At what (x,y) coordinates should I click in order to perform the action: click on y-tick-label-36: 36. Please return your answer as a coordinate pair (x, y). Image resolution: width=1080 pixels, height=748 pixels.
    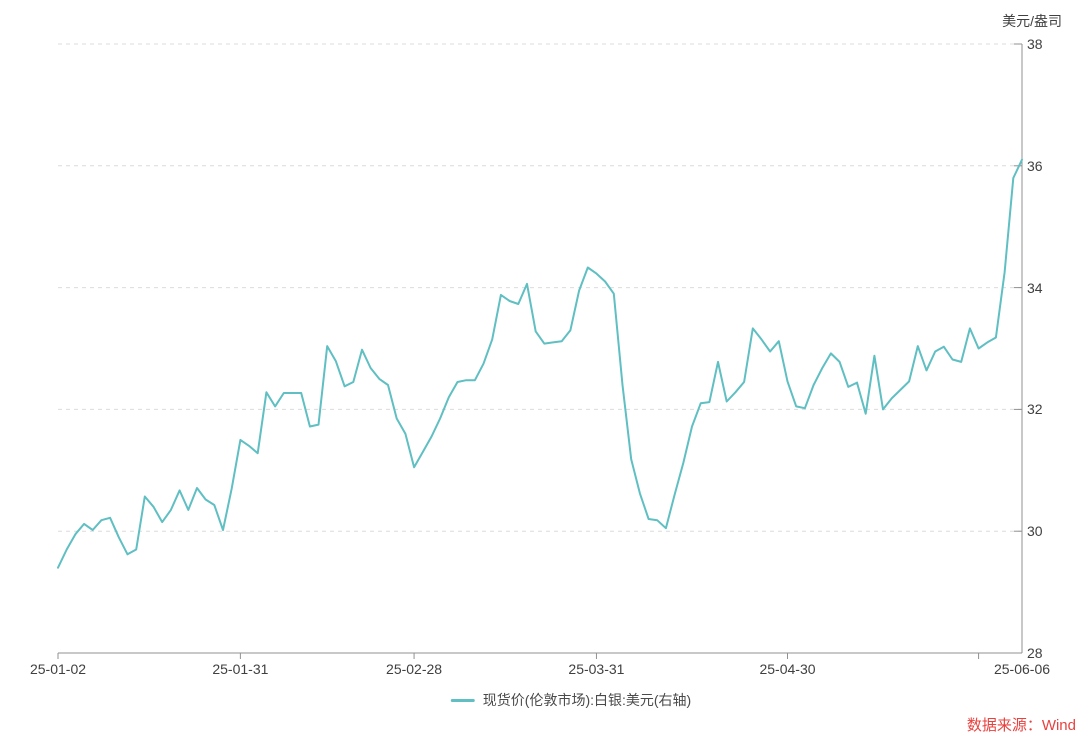
    Looking at the image, I should click on (1035, 165).